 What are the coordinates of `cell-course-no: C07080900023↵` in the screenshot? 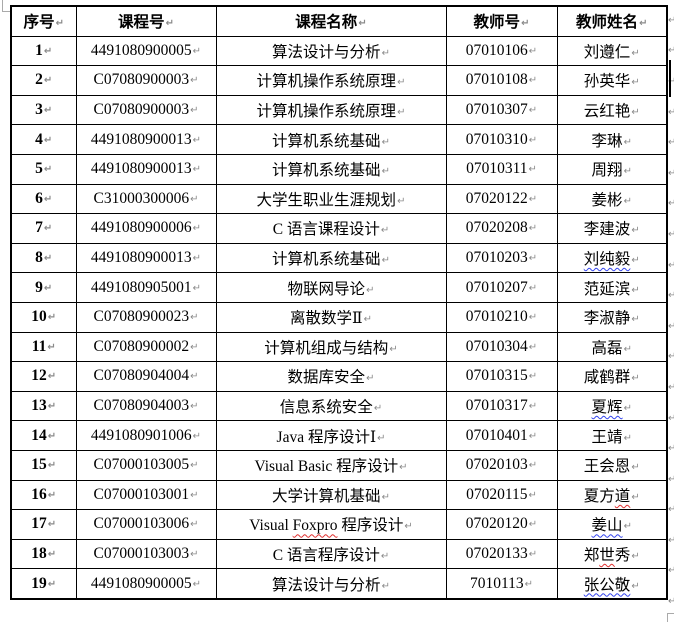 It's located at (146, 317).